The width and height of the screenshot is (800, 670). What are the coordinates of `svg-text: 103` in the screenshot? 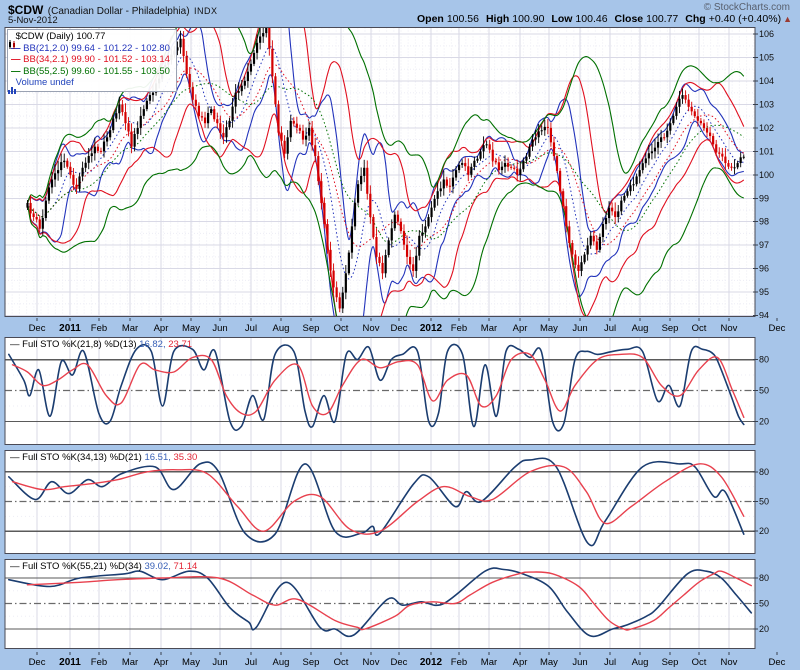 It's located at (766, 104).